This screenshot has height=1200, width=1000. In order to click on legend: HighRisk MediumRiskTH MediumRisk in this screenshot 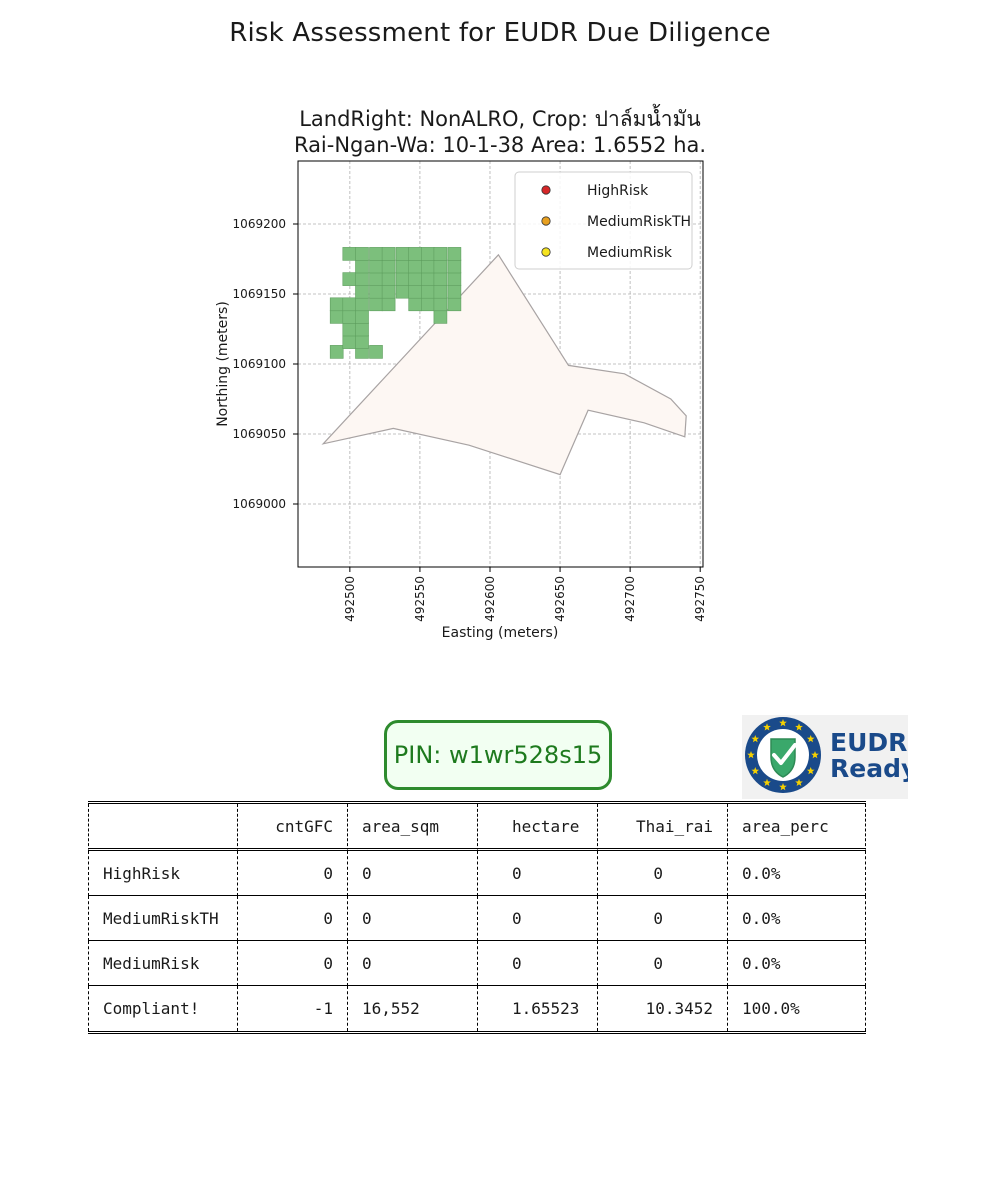, I will do `click(603, 220)`.